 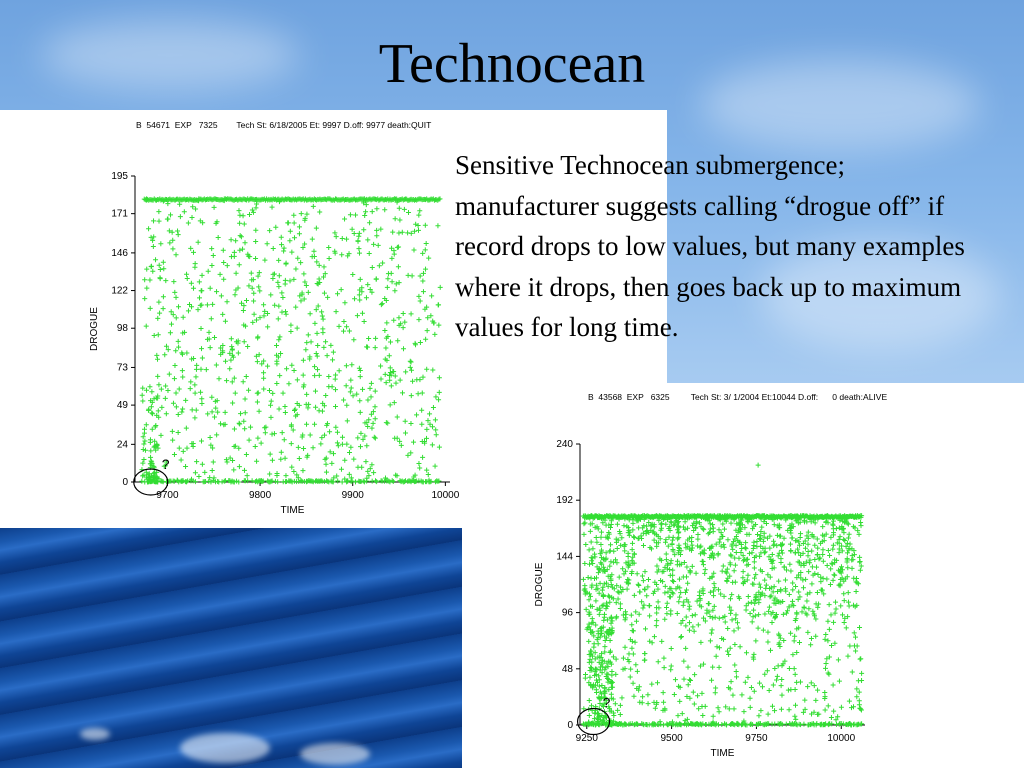 What do you see at coordinates (166, 464) in the screenshot?
I see `annotation-label: ?` at bounding box center [166, 464].